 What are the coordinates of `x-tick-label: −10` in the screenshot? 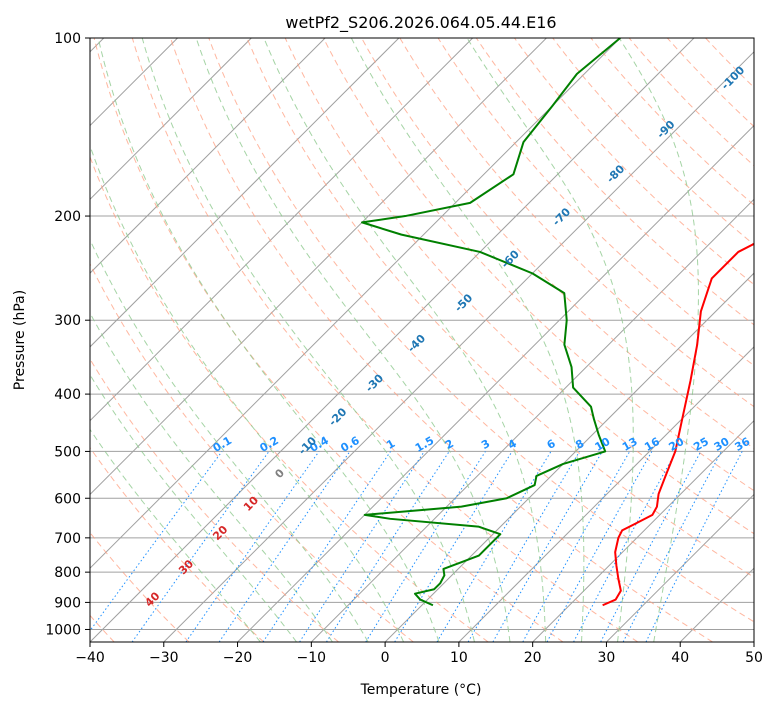 It's located at (312, 658).